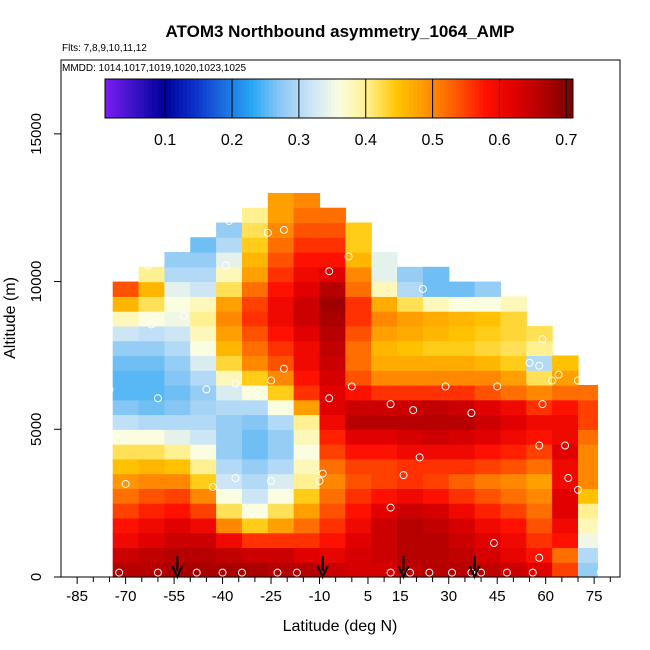 This screenshot has width=650, height=650. I want to click on x-tick-label: 60, so click(545, 596).